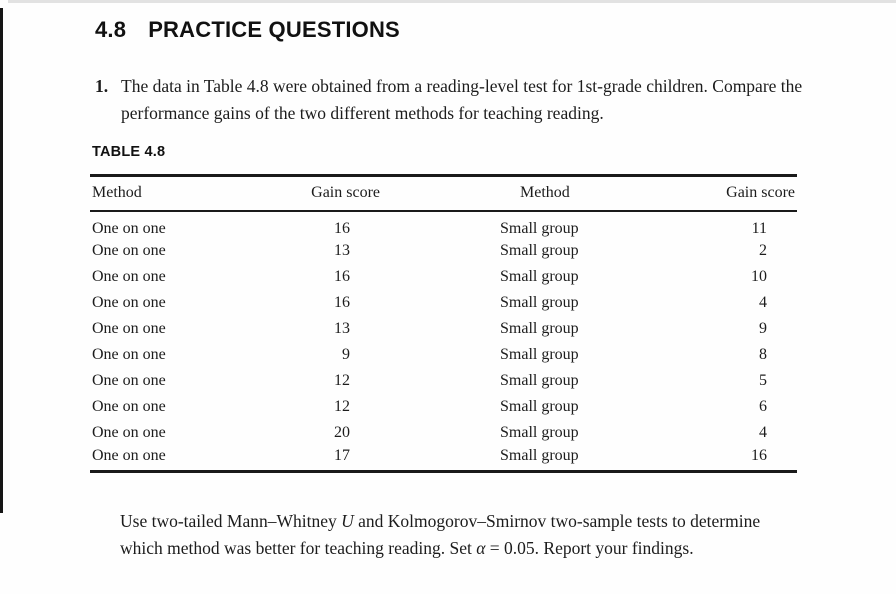 The width and height of the screenshot is (896, 594). I want to click on table-row: One on one 12 Small group 6, so click(443, 407).